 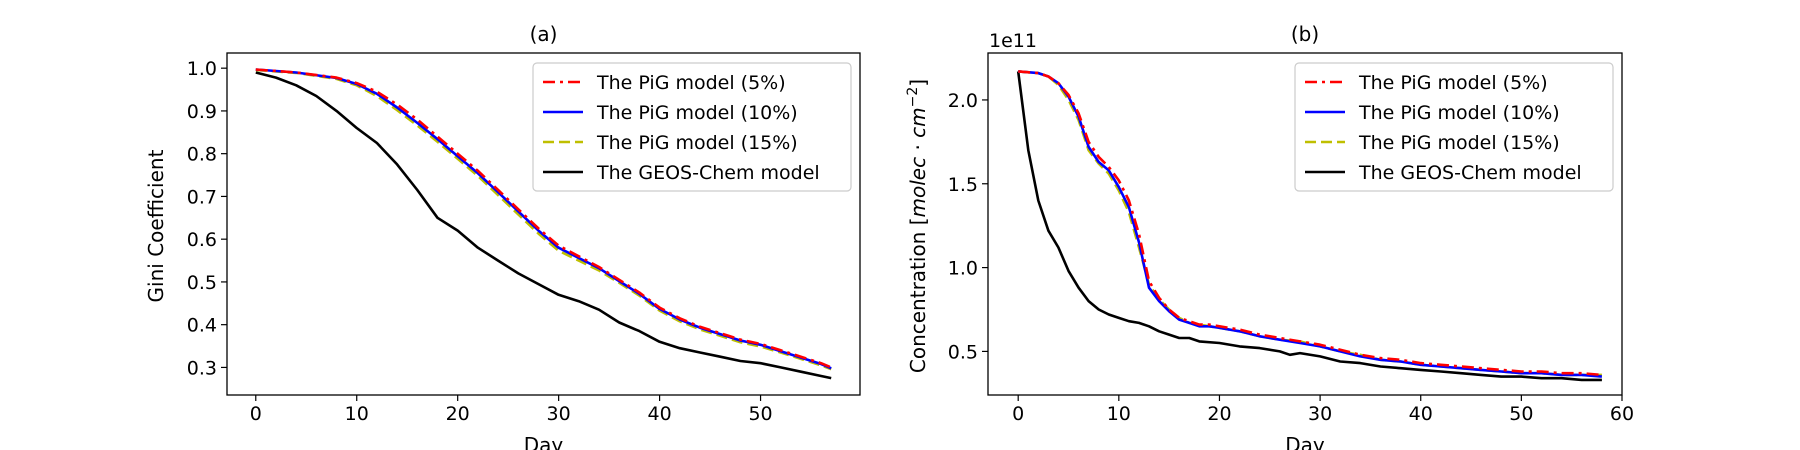 I want to click on y-tick-label: 0.4, so click(x=202, y=326).